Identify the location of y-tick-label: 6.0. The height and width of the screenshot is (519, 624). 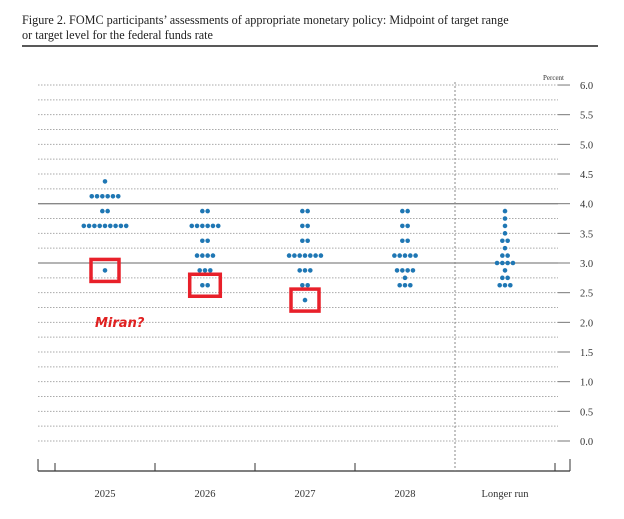
(586, 86).